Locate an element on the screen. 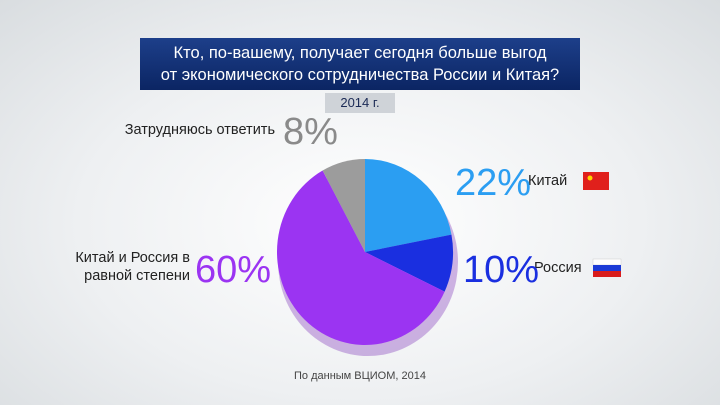 The image size is (720, 405). category-label: Китай is located at coordinates (548, 181).